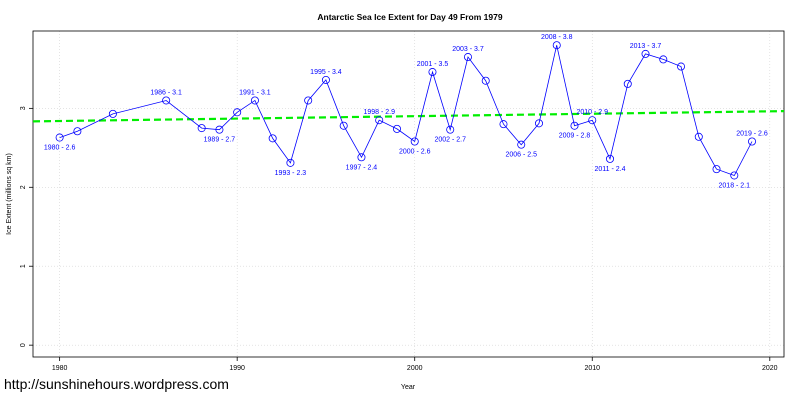 The height and width of the screenshot is (400, 801). What do you see at coordinates (468, 49) in the screenshot?
I see `point-label: 2003 - 3.7` at bounding box center [468, 49].